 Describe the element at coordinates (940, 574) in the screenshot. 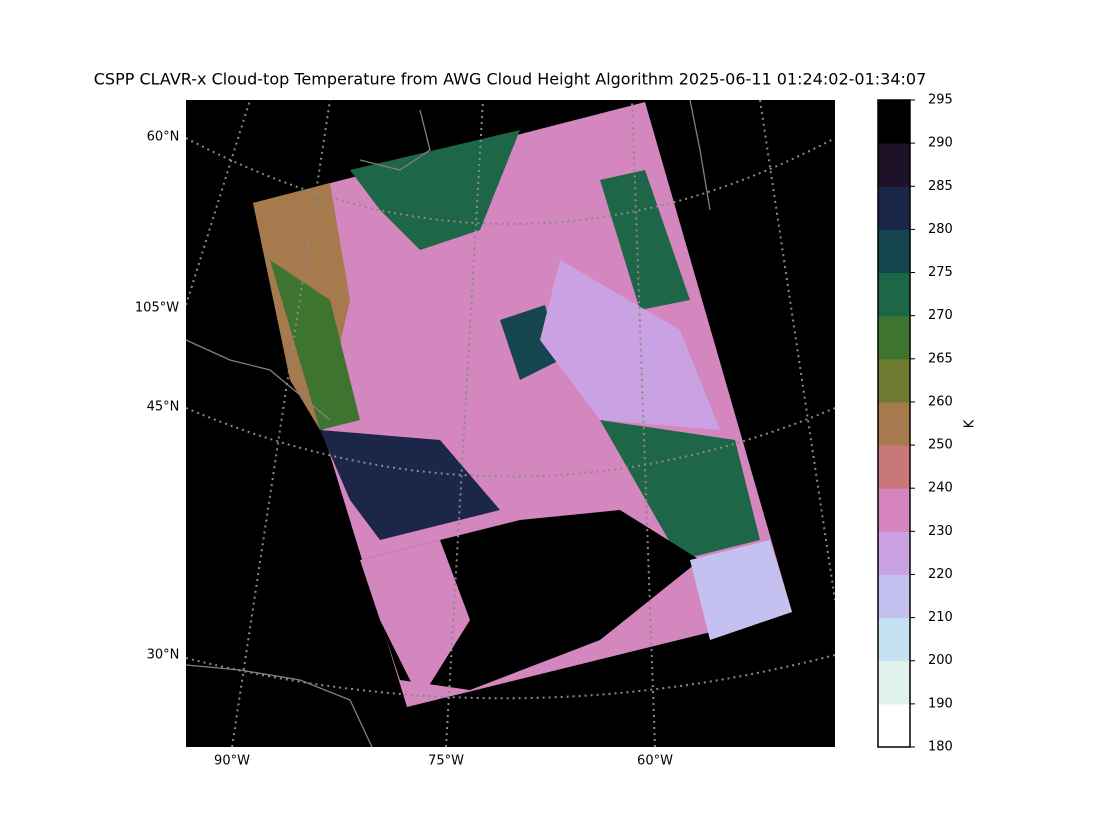

I see `colorbar-tick-label: 220` at that location.